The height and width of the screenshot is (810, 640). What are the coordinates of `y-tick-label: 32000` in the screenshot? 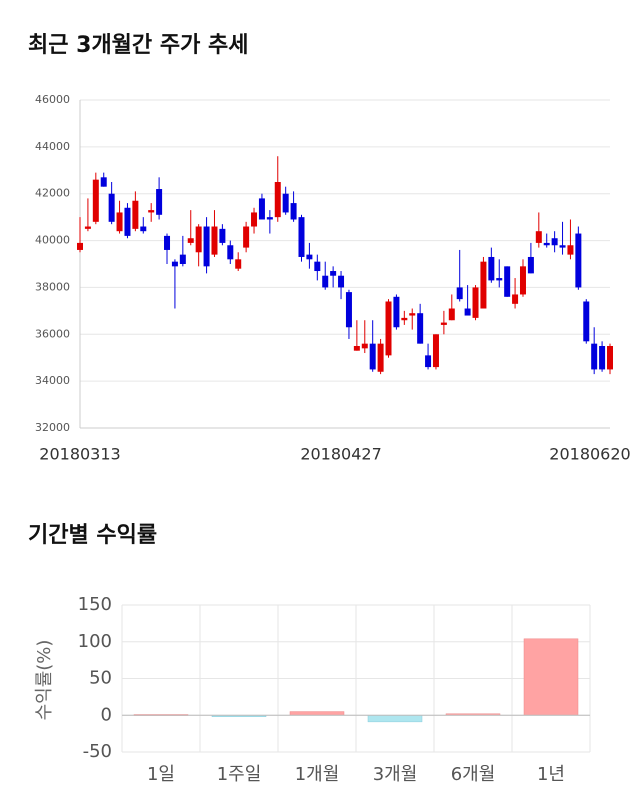 It's located at (52, 427).